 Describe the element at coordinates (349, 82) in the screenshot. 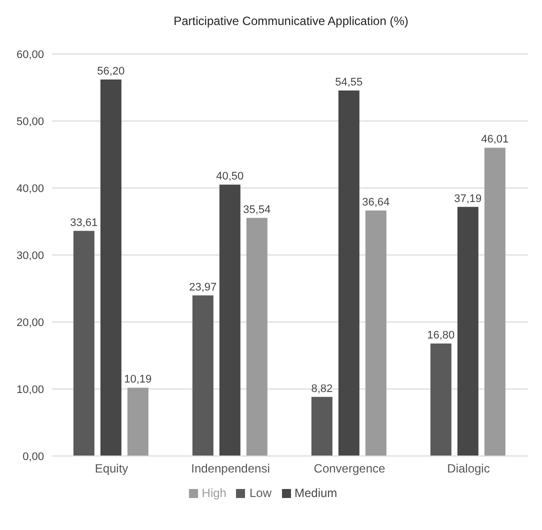

I see `data-label: 54,55` at that location.